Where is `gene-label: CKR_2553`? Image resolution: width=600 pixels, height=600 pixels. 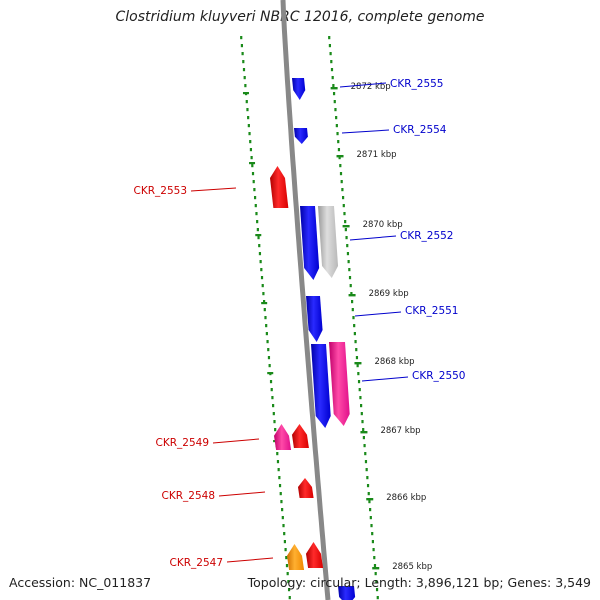
gene-label: CKR_2553 is located at coordinates (160, 191).